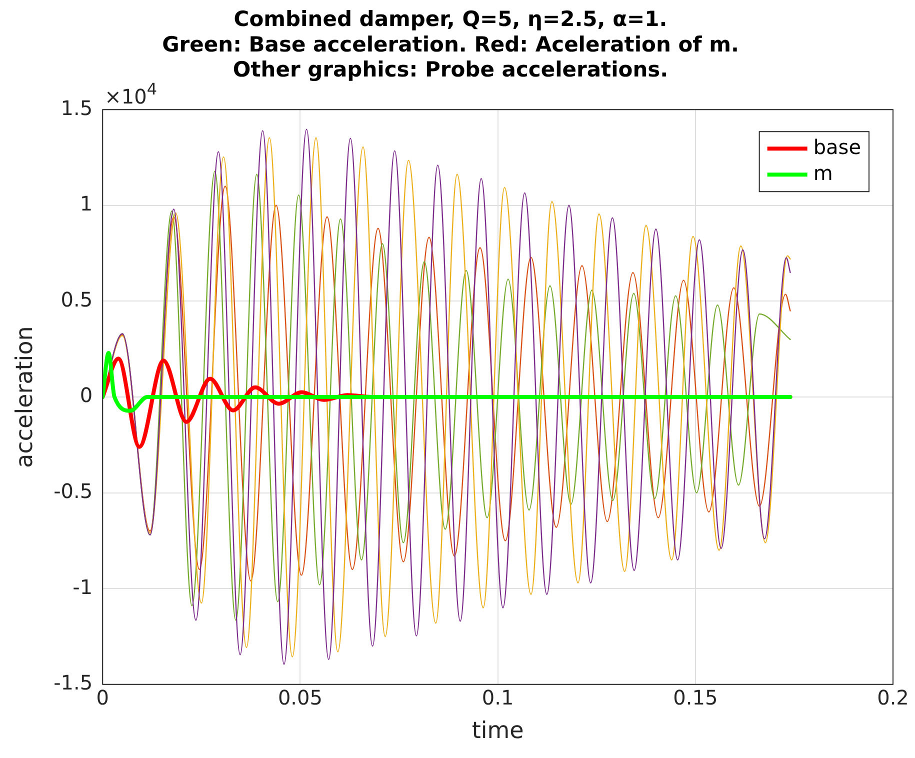  What do you see at coordinates (86, 204) in the screenshot?
I see `y-tick-label: 1` at bounding box center [86, 204].